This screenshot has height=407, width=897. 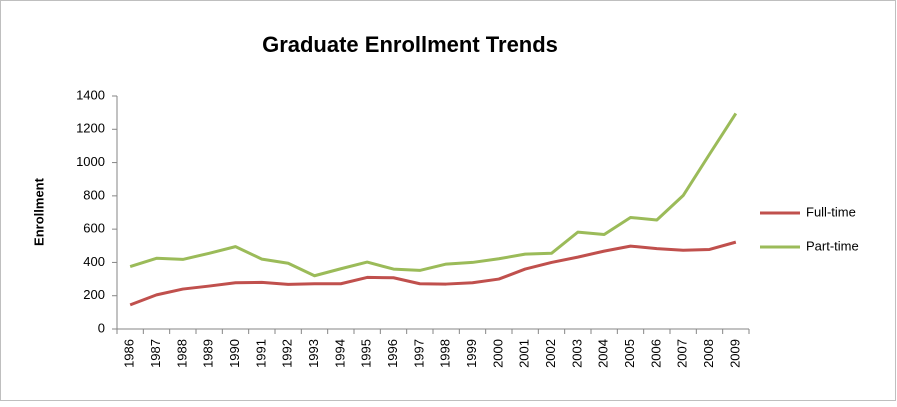 What do you see at coordinates (831, 211) in the screenshot?
I see `legend-label: Full-time` at bounding box center [831, 211].